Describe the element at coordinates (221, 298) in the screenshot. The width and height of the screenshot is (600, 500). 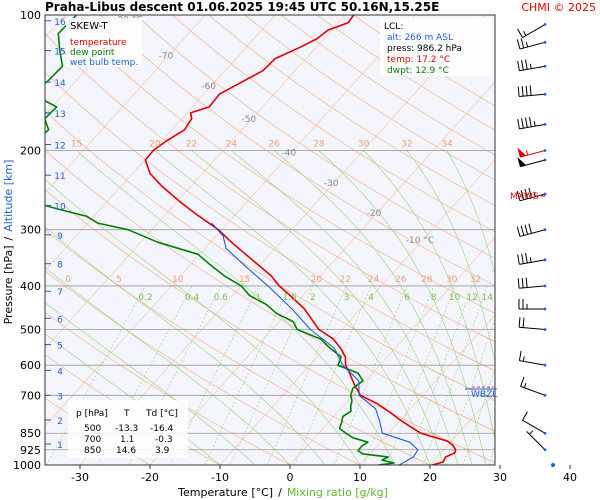
I see `mixing-ratio-label: 0.6` at that location.